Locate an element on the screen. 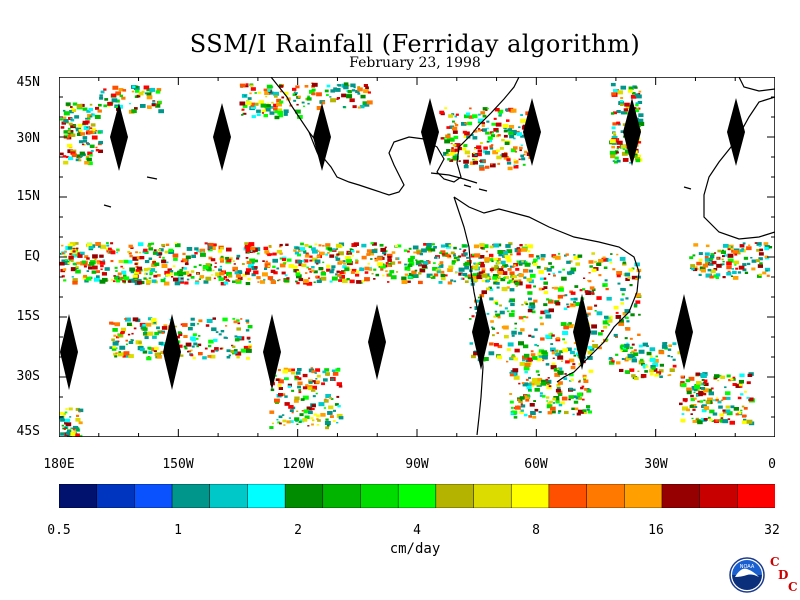 The image size is (800, 600). lon-label-90w: 90W is located at coordinates (417, 464).